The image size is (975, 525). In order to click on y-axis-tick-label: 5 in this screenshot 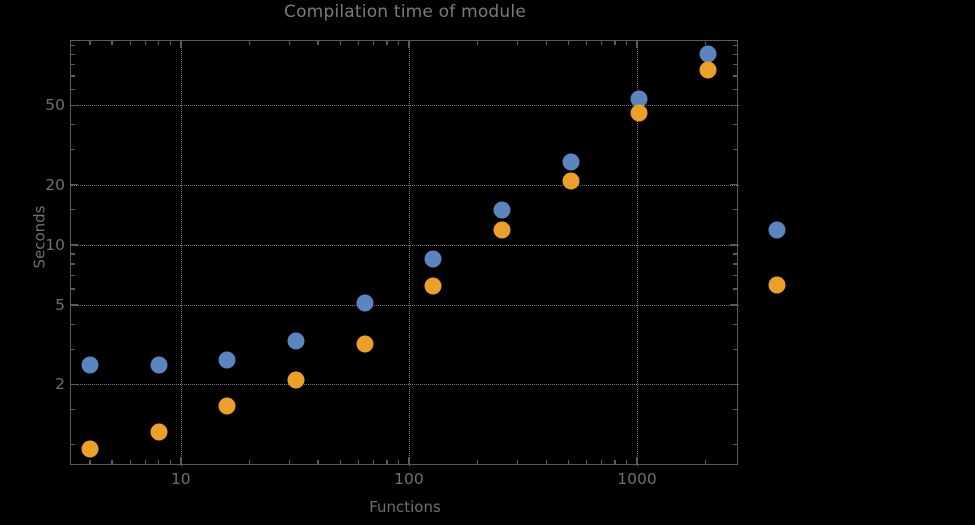, I will do `click(60, 304)`.